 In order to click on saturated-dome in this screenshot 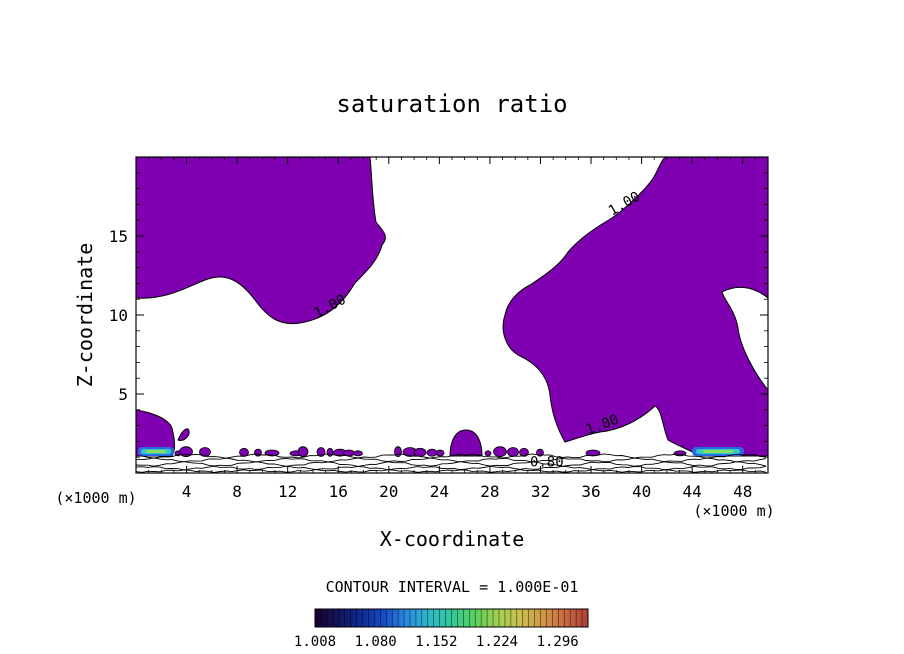, I will do `click(466, 443)`.